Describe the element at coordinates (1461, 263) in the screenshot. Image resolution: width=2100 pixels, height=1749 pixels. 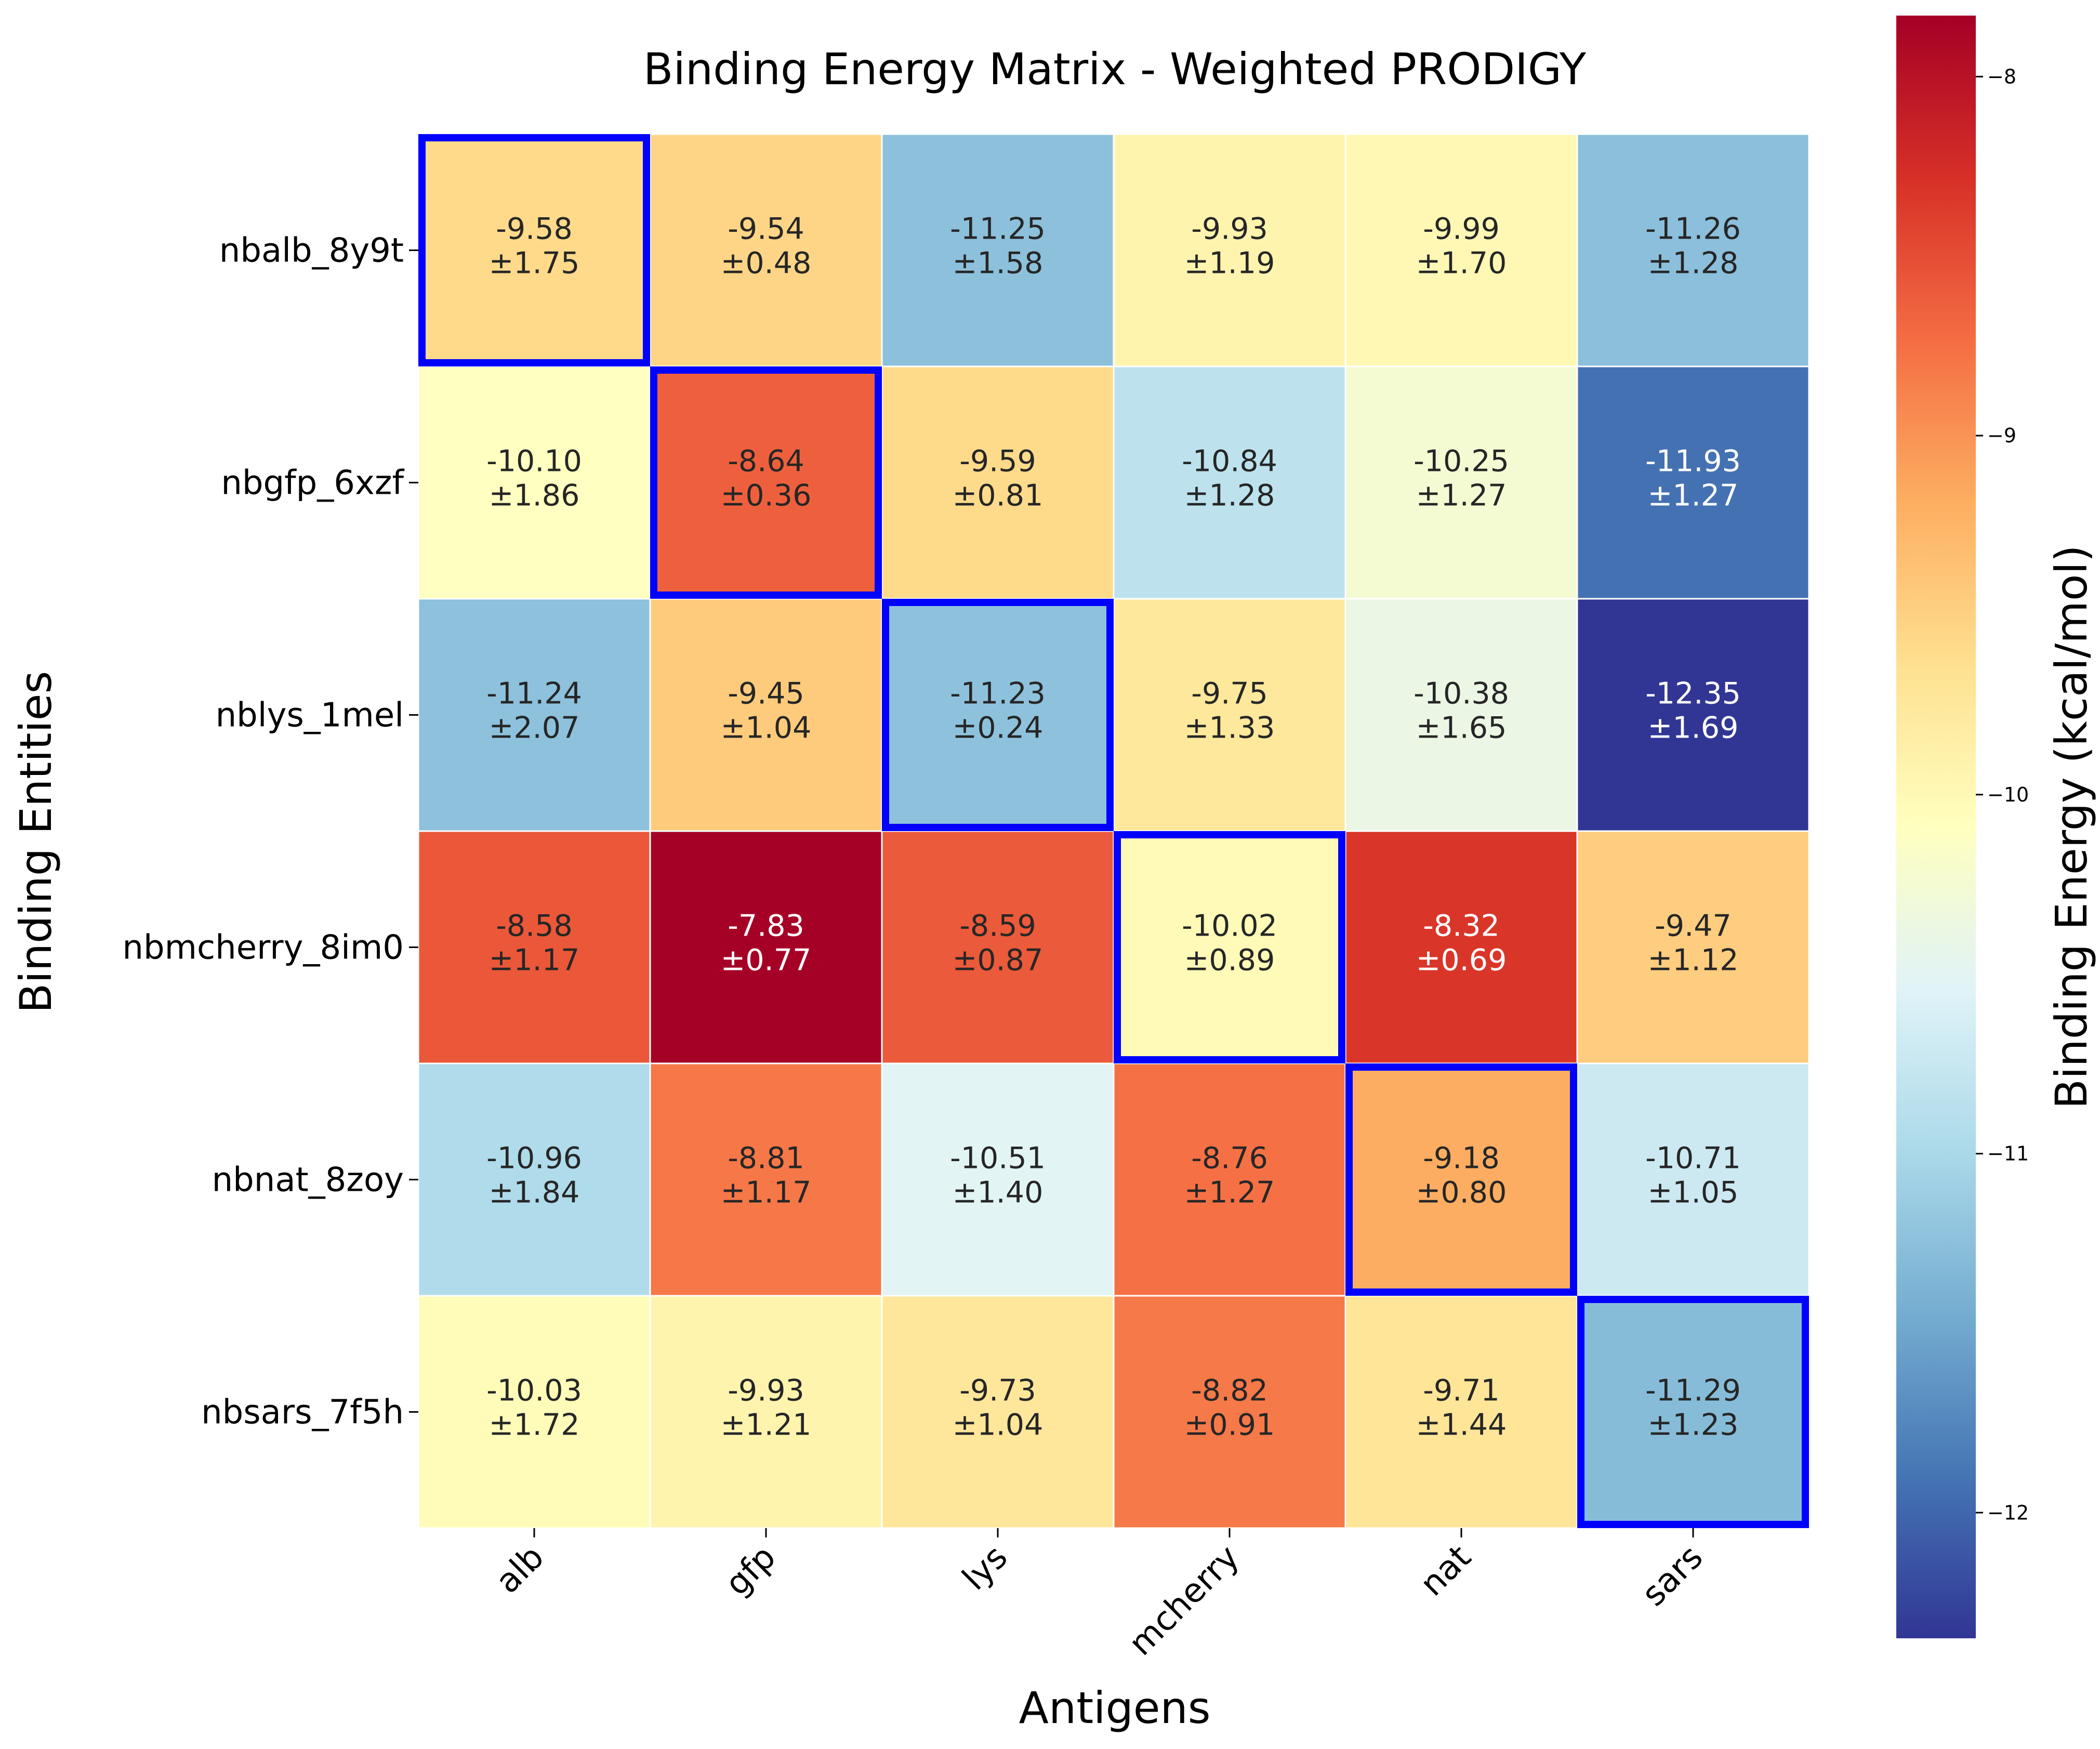
I see `cell-error-label: ±1.70` at that location.